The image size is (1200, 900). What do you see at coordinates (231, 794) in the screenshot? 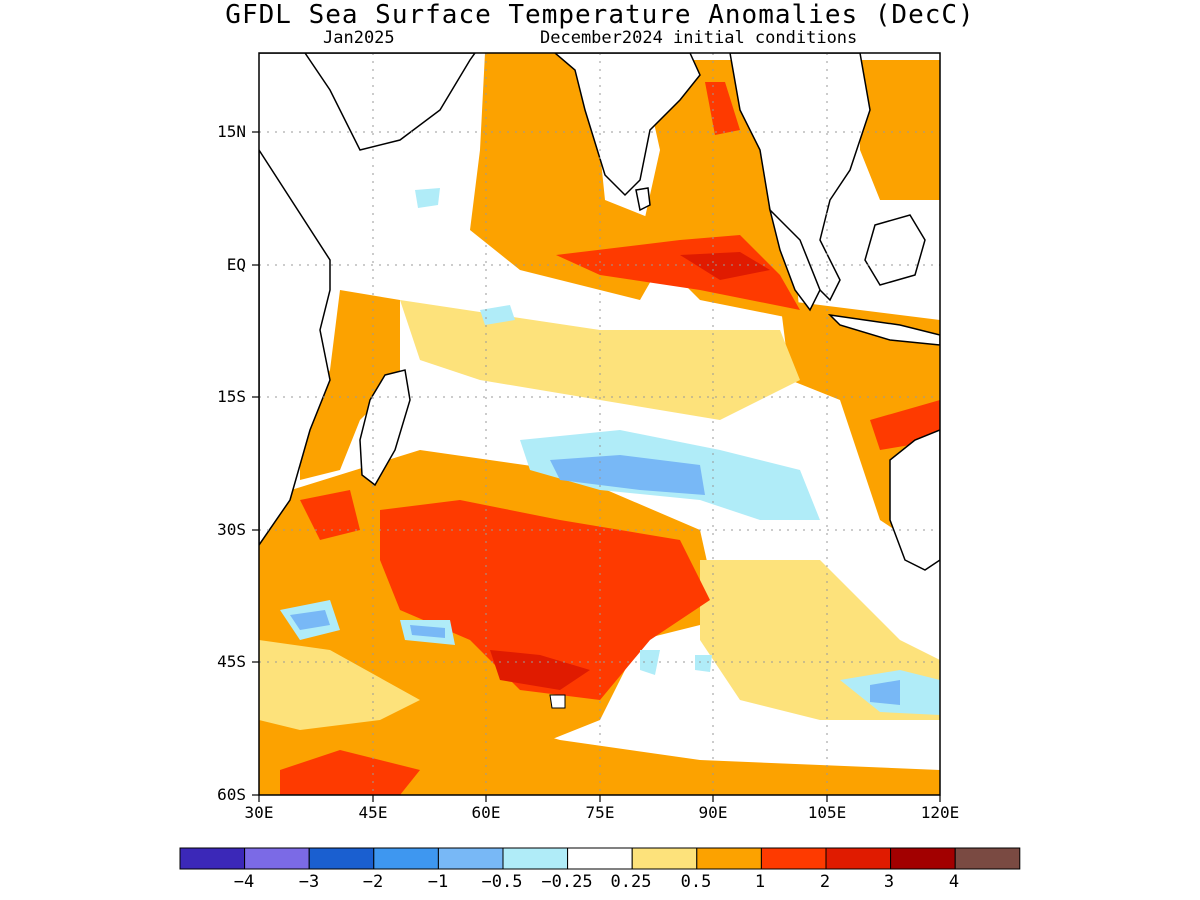
I see `y-tick-label: 60S` at bounding box center [231, 794].